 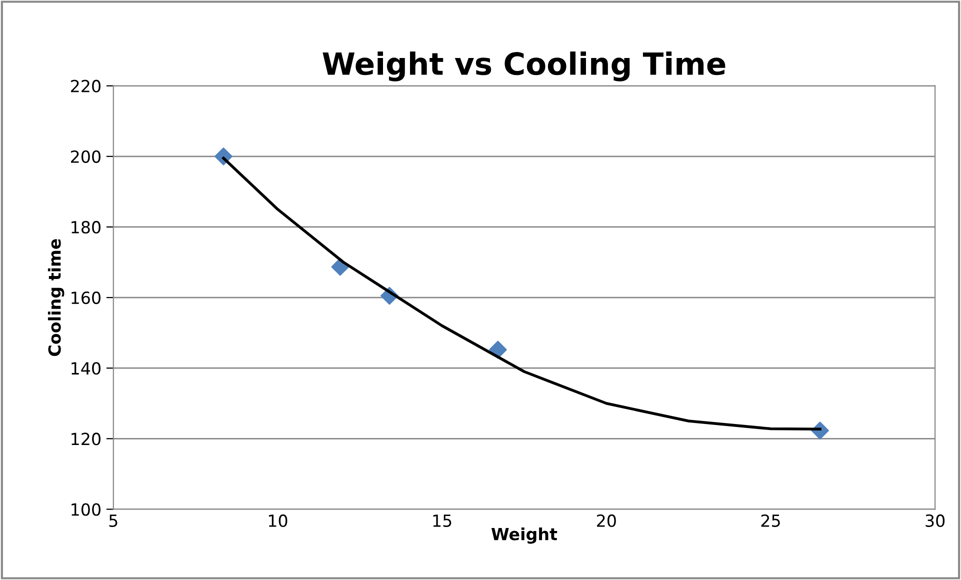 What do you see at coordinates (524, 535) in the screenshot?
I see `x-axis-title: Weight` at bounding box center [524, 535].